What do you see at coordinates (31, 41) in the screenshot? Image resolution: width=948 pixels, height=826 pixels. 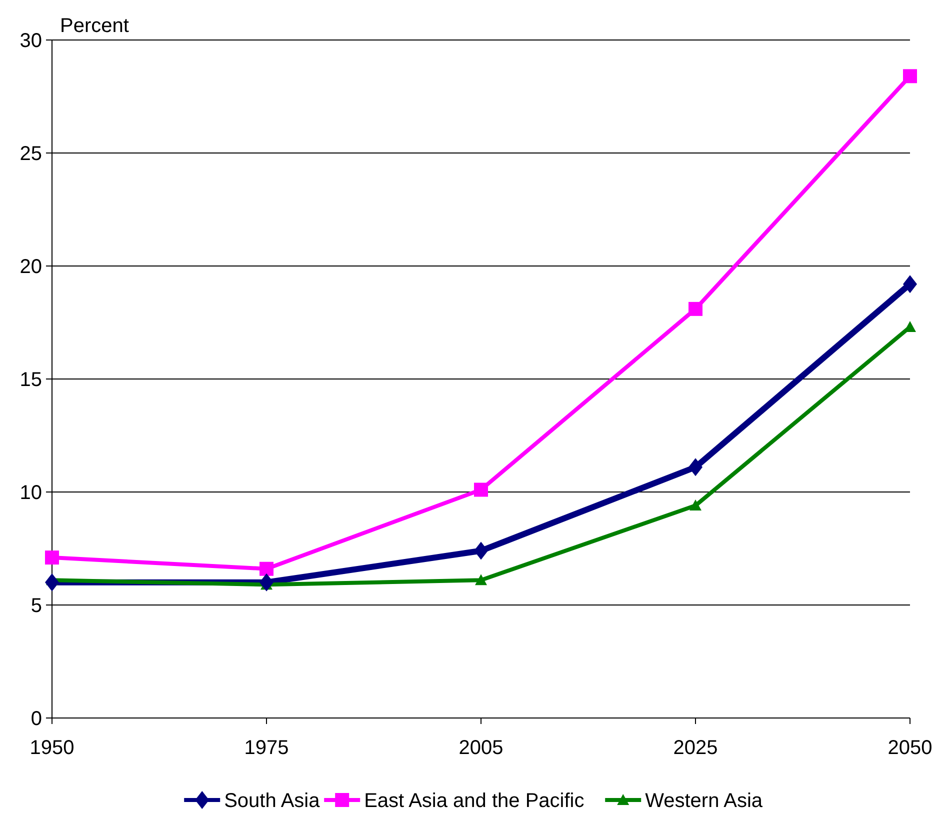 I see `y-tick-label: 30` at bounding box center [31, 41].